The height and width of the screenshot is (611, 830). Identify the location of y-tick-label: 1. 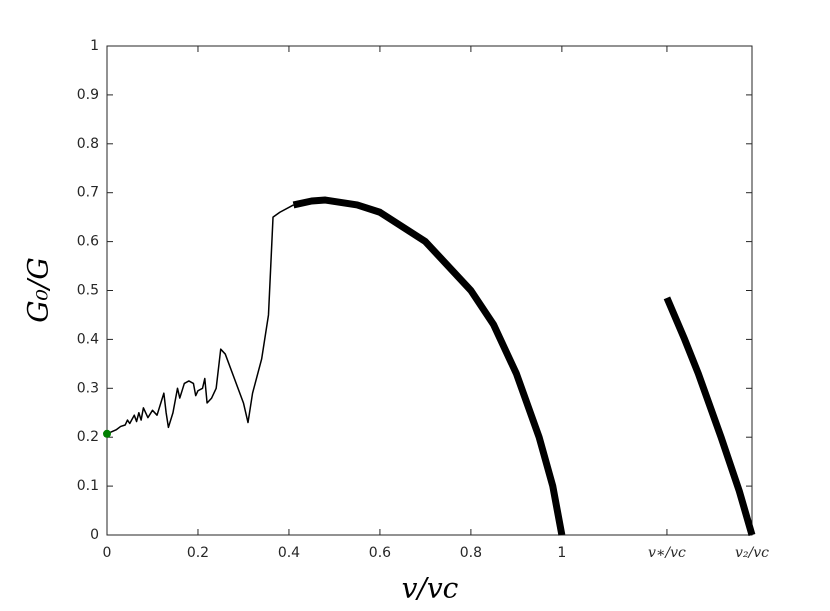
(94, 46).